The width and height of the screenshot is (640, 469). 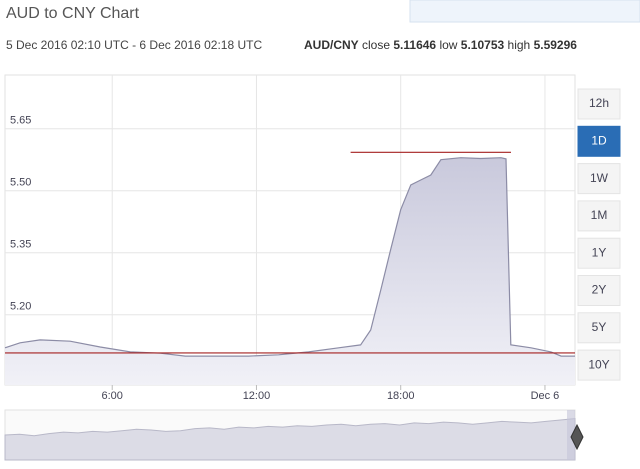 What do you see at coordinates (401, 396) in the screenshot?
I see `x-tick-label: 18:00` at bounding box center [401, 396].